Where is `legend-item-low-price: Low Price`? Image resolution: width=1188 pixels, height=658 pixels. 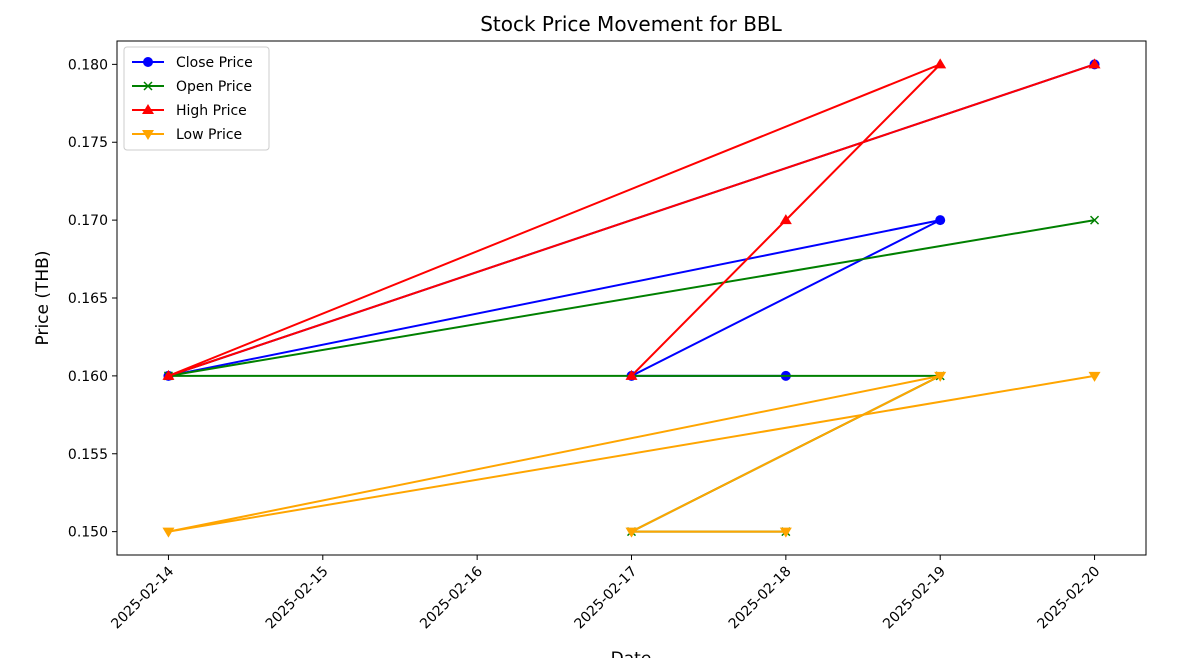
legend-item-low-price: Low Price is located at coordinates (187, 135).